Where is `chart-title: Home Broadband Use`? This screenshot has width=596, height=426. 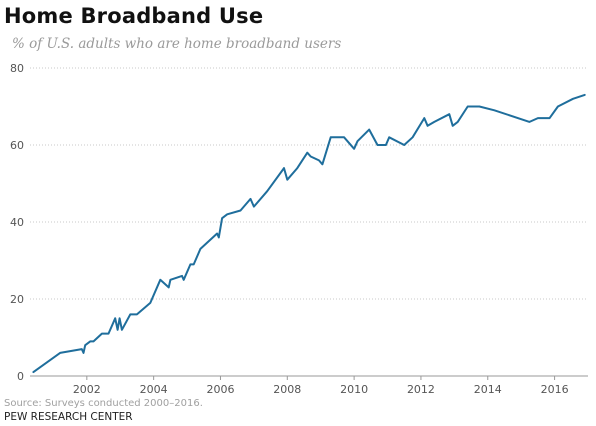
chart-title: Home Broadband Use is located at coordinates (134, 16).